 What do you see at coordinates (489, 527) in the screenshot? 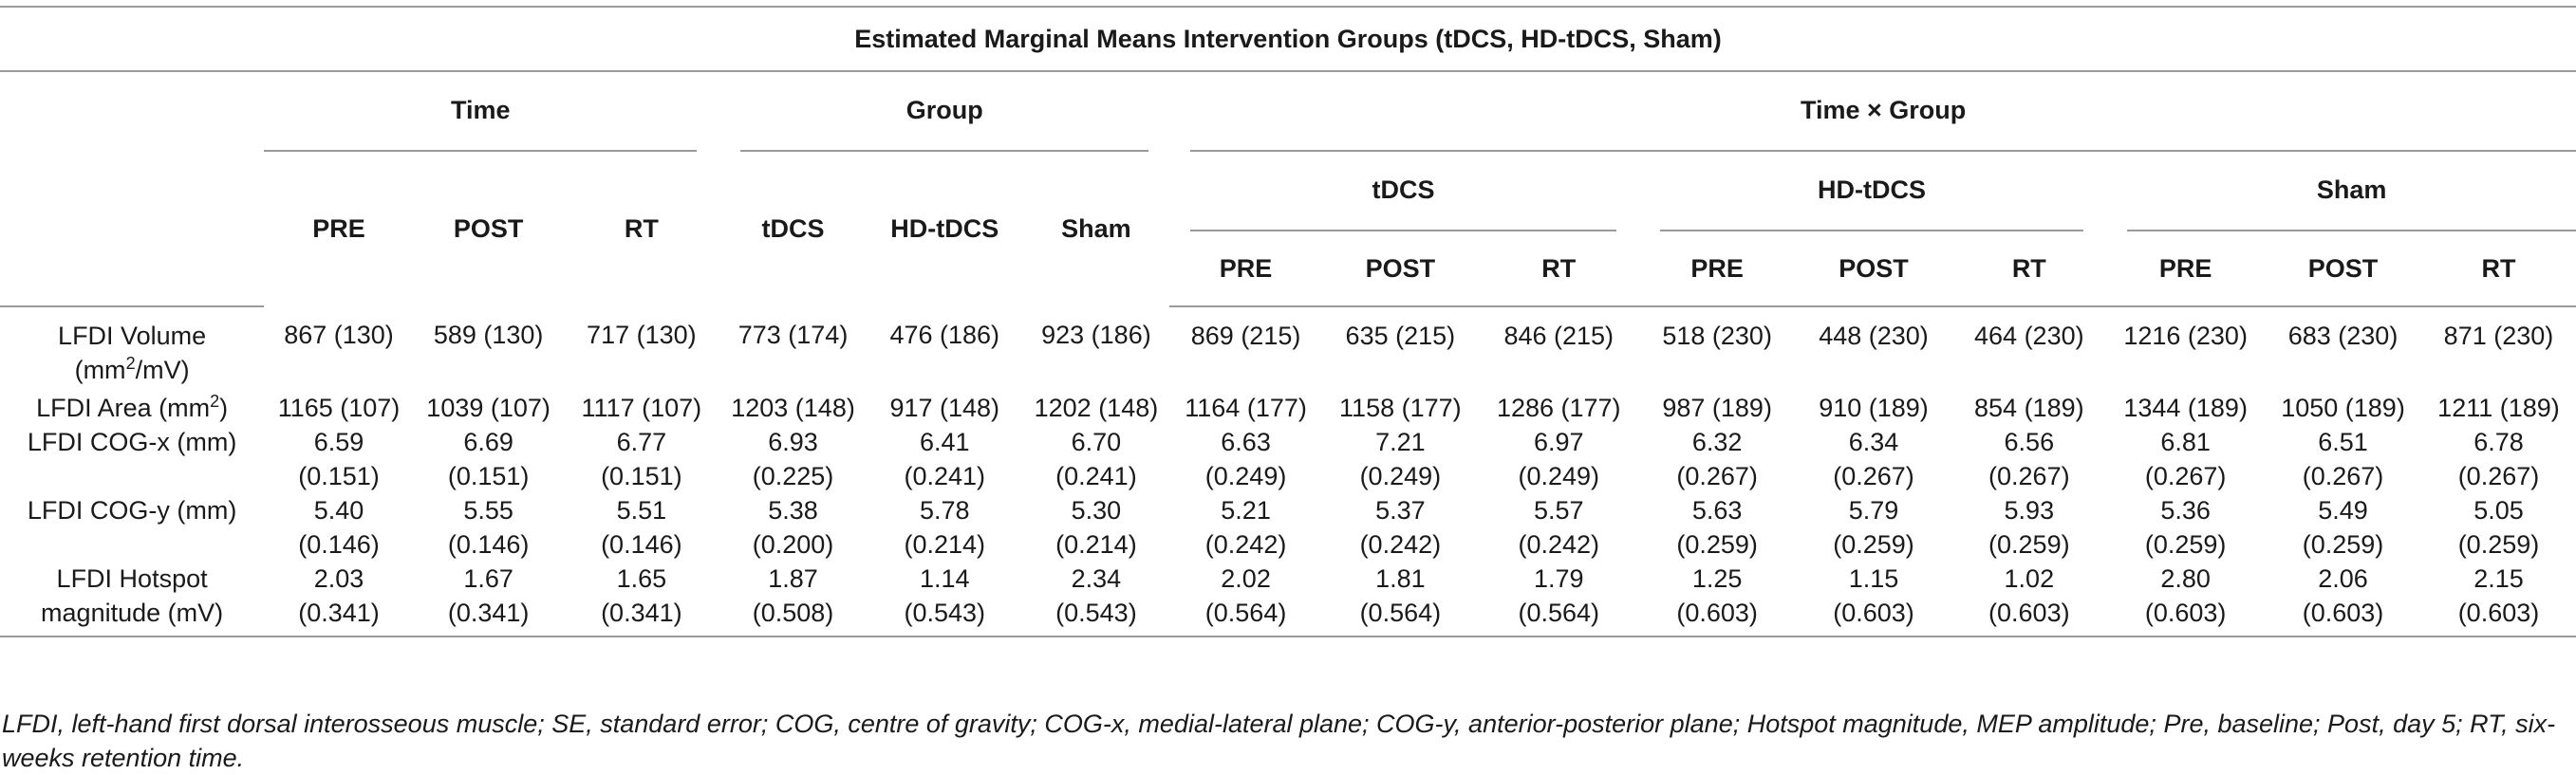
I see `cell-value: 5.55 (0.146)` at bounding box center [489, 527].